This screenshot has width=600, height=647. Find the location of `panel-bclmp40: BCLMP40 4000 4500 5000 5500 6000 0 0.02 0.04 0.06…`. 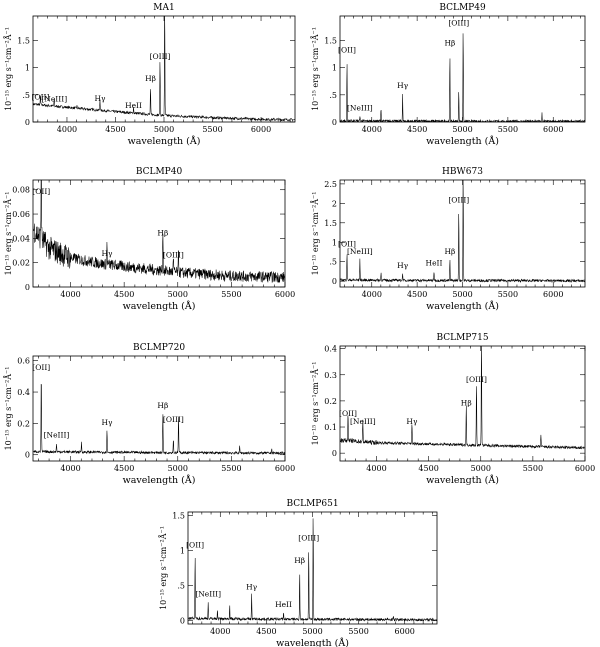

panel-bclmp40: BCLMP40 4000 4500 5000 5500 6000 0 0.02 0.04 0.06… is located at coordinates (149, 239).